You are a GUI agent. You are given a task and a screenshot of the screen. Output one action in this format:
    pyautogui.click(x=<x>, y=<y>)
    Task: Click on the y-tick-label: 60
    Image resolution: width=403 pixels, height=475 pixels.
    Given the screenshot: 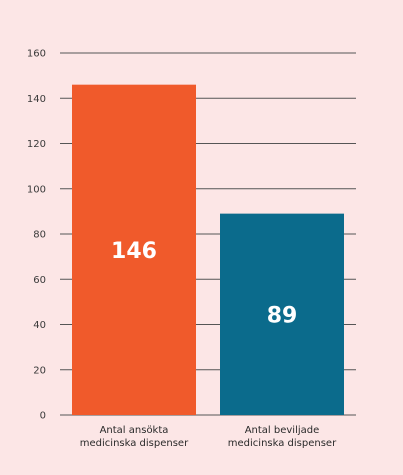 What is the action you would take?
    pyautogui.click(x=39, y=280)
    